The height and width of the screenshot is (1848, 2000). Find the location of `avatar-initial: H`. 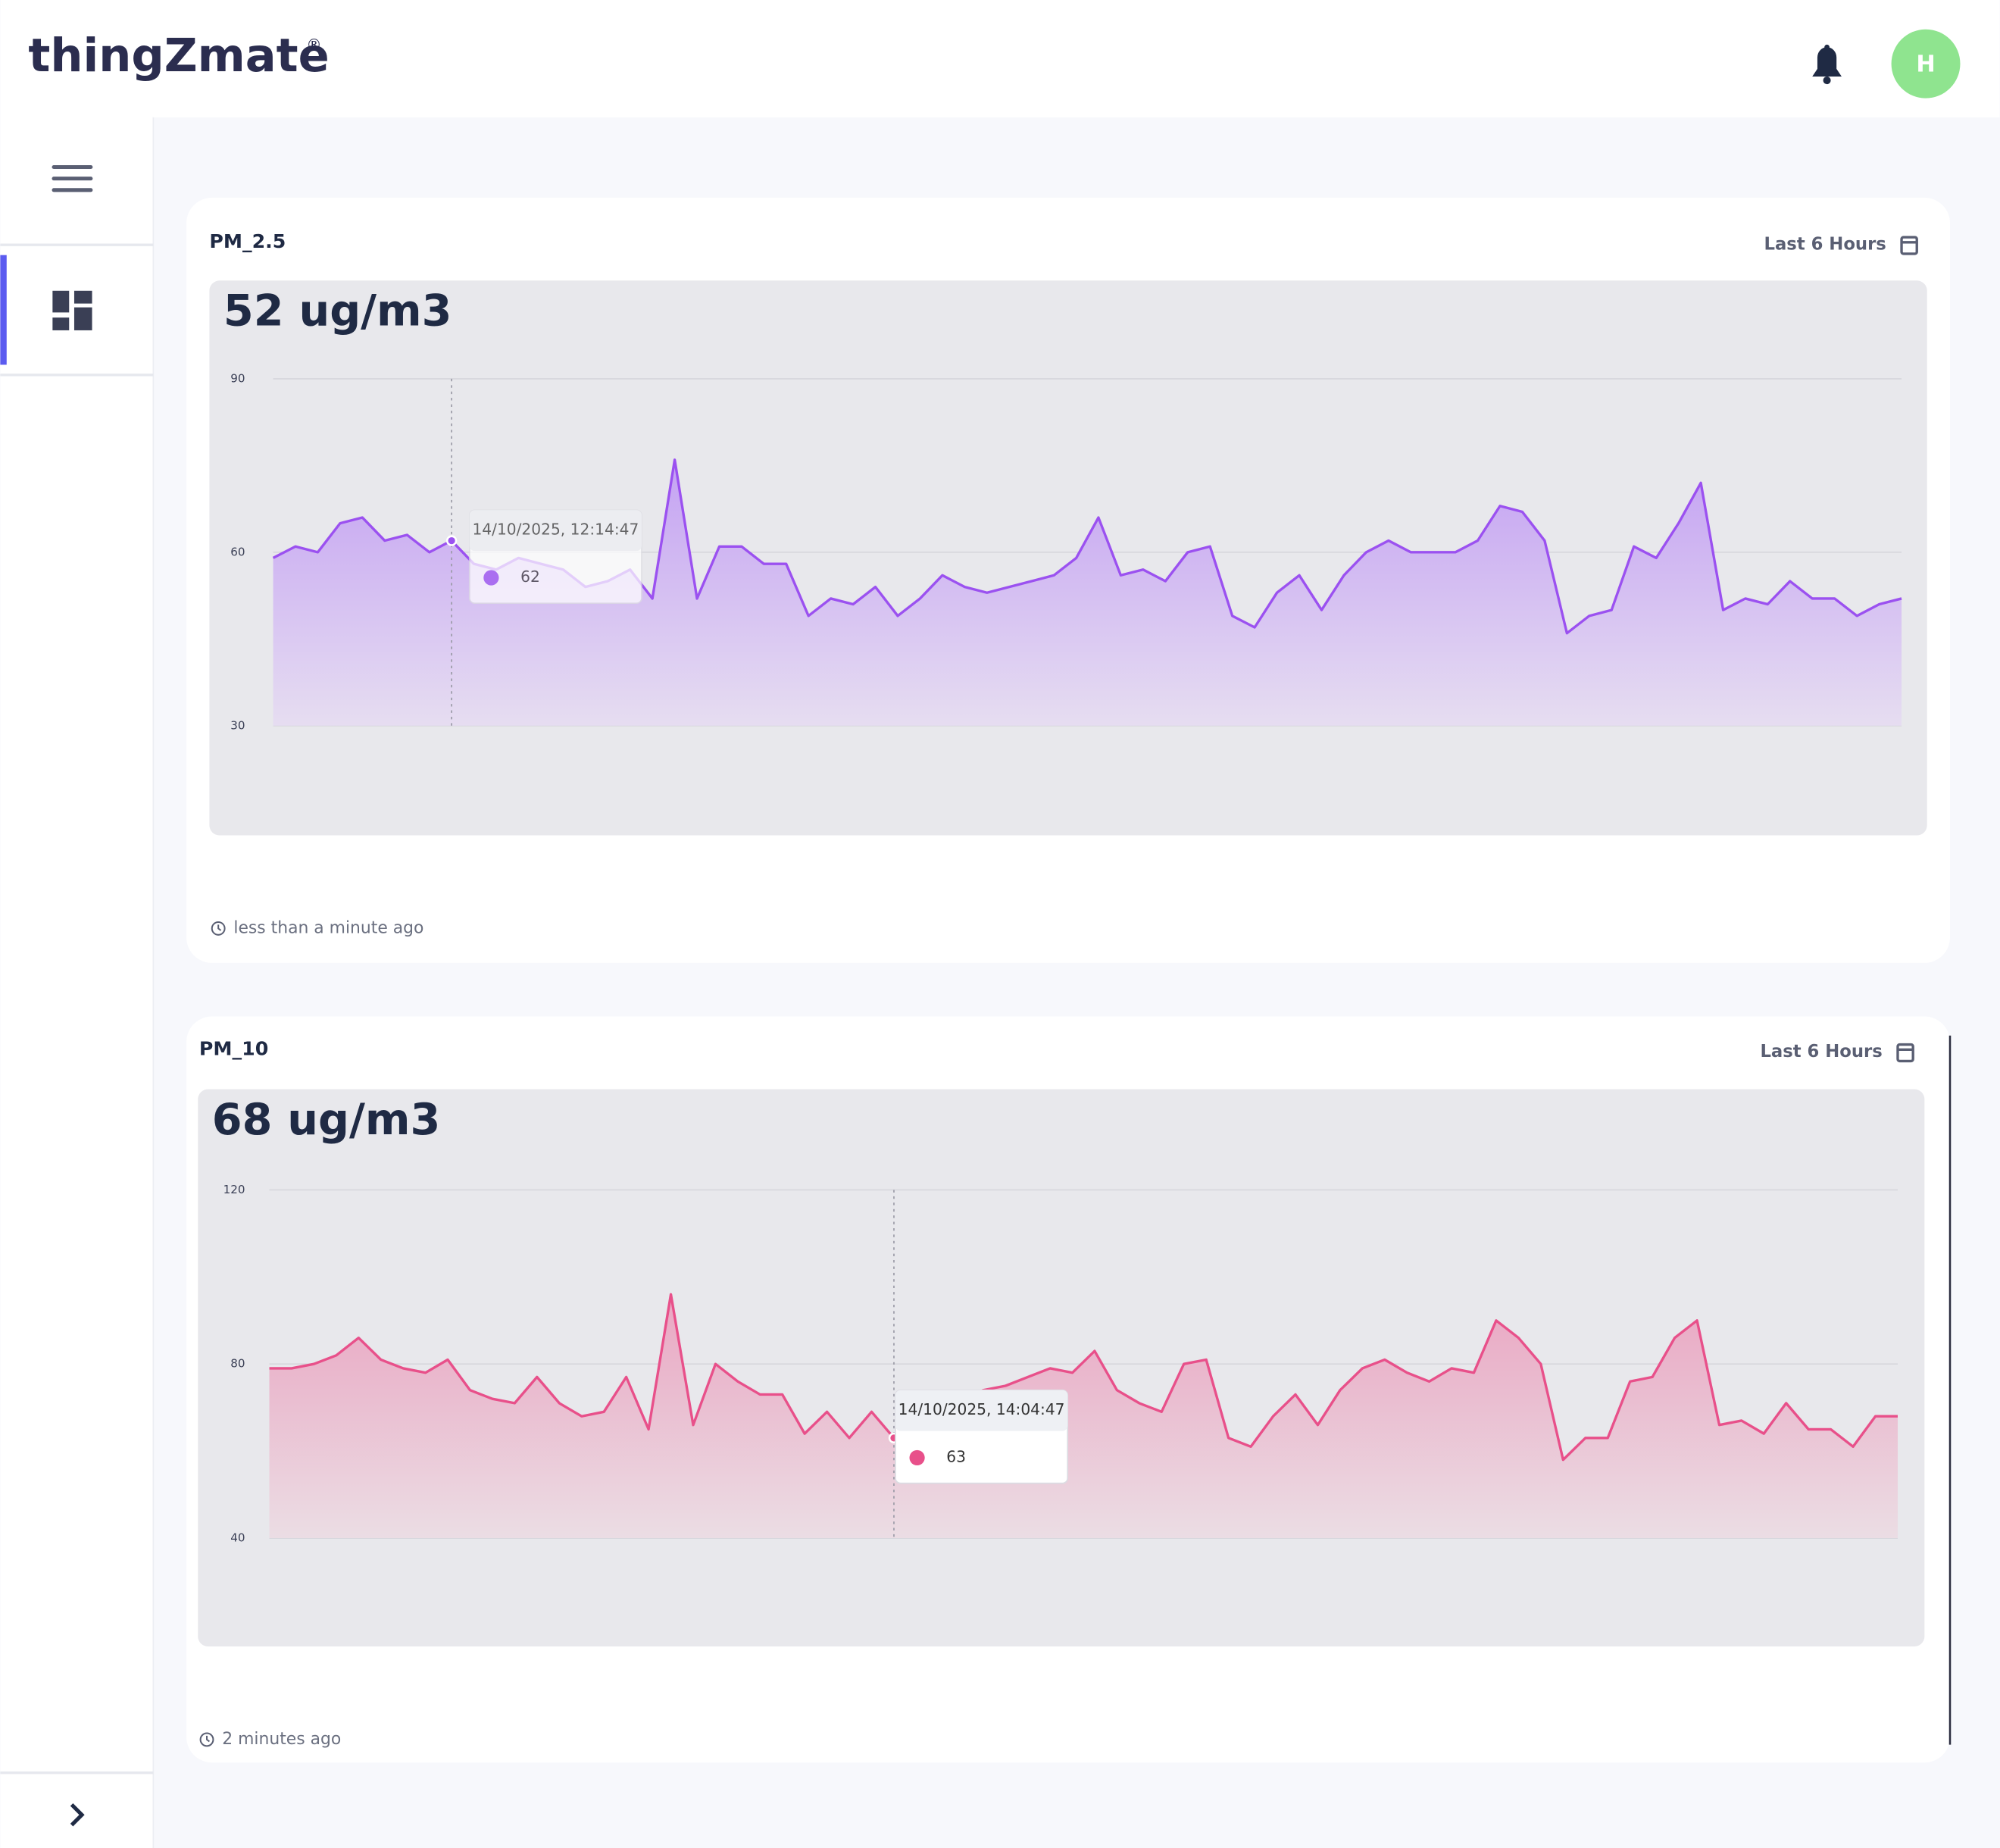

avatar-initial: H is located at coordinates (1926, 64).